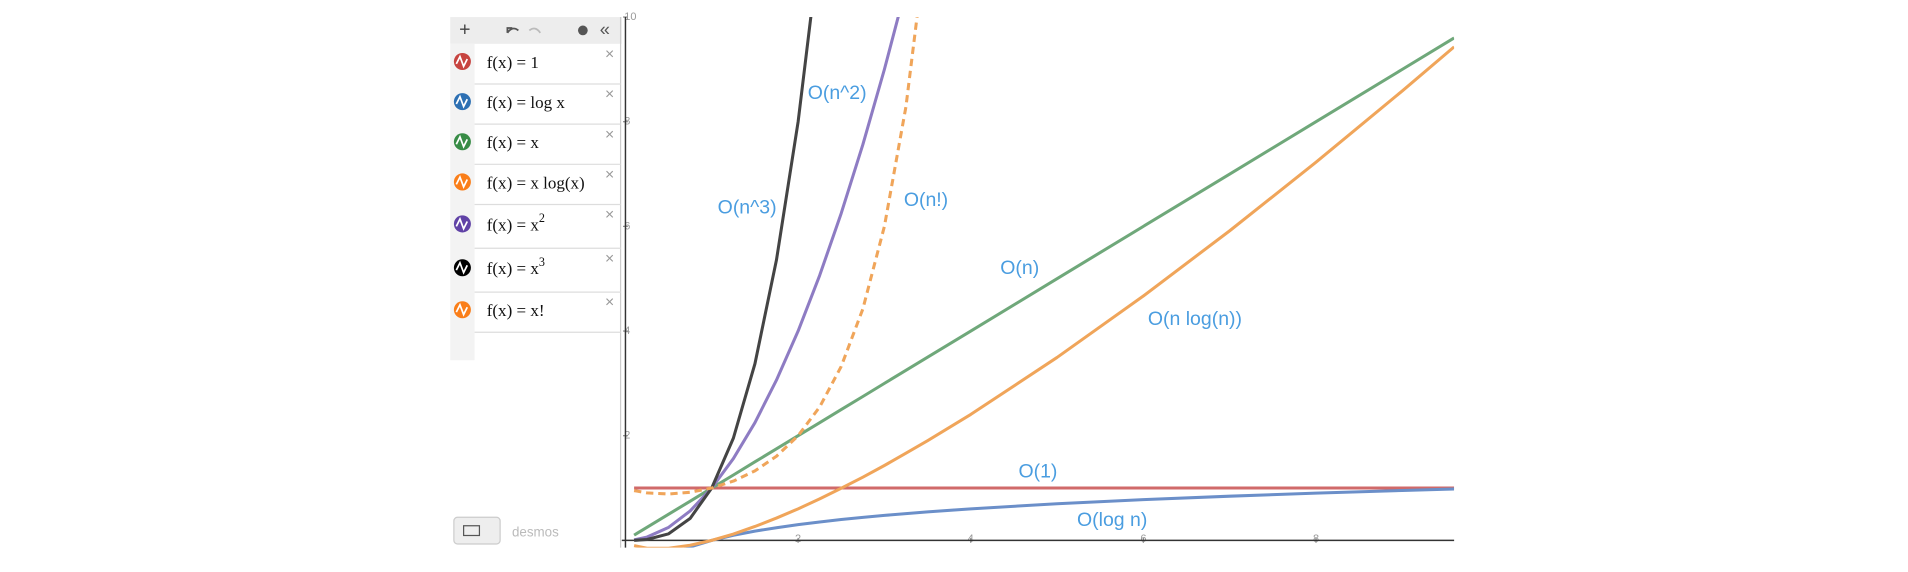 The width and height of the screenshot is (1908, 572). I want to click on expression-text: f(x) = log x, so click(526, 102).